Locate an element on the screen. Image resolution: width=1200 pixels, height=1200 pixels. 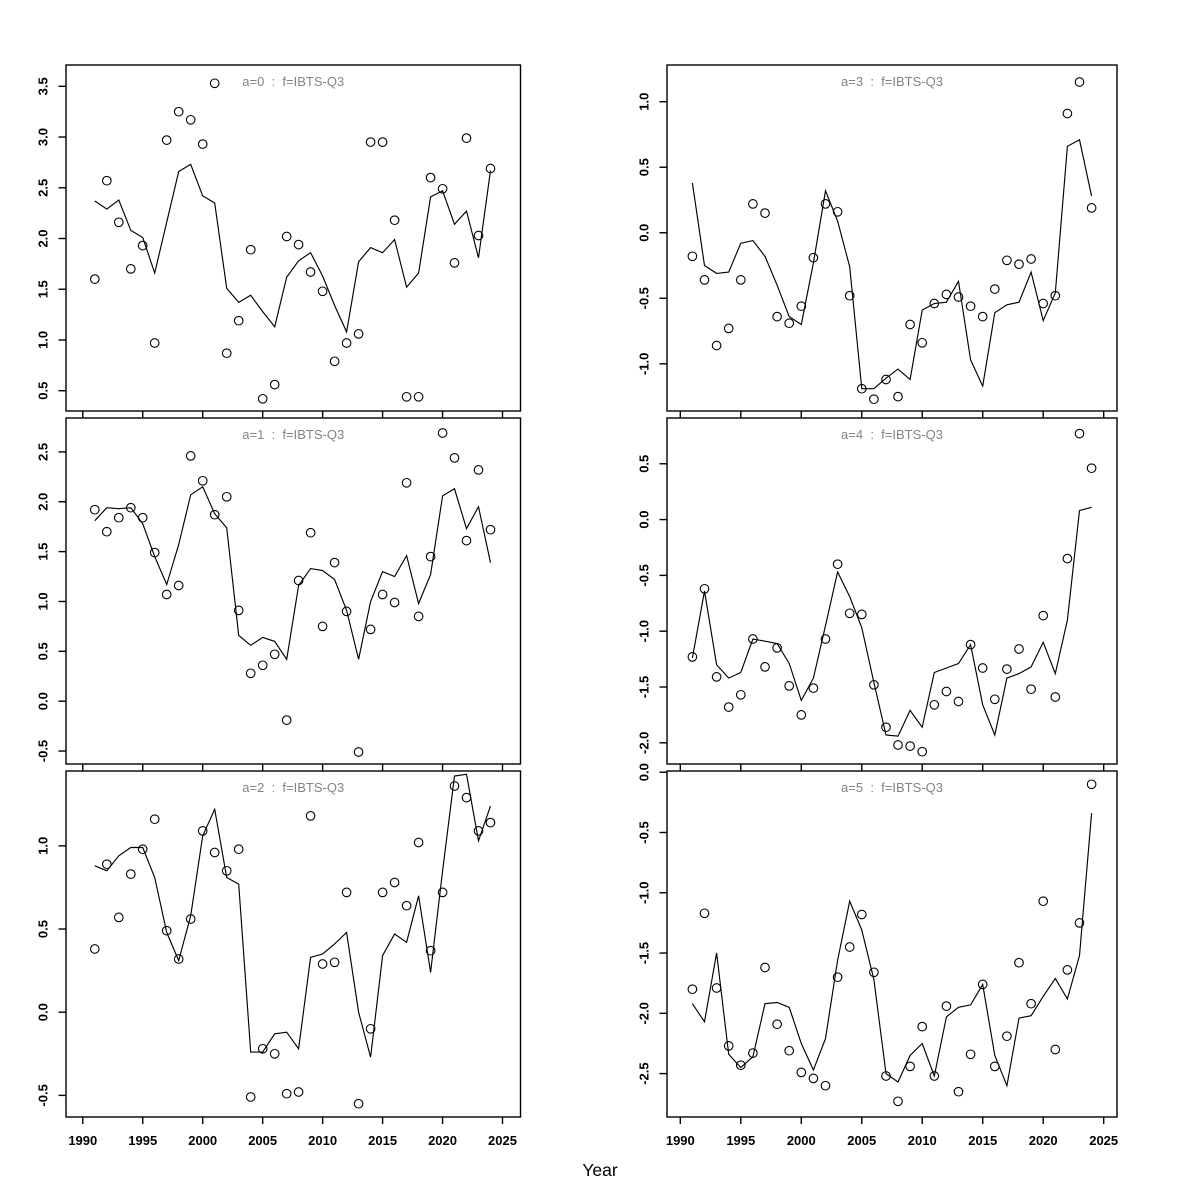
y-tick-label: 0.0 is located at coordinates (43, 701).